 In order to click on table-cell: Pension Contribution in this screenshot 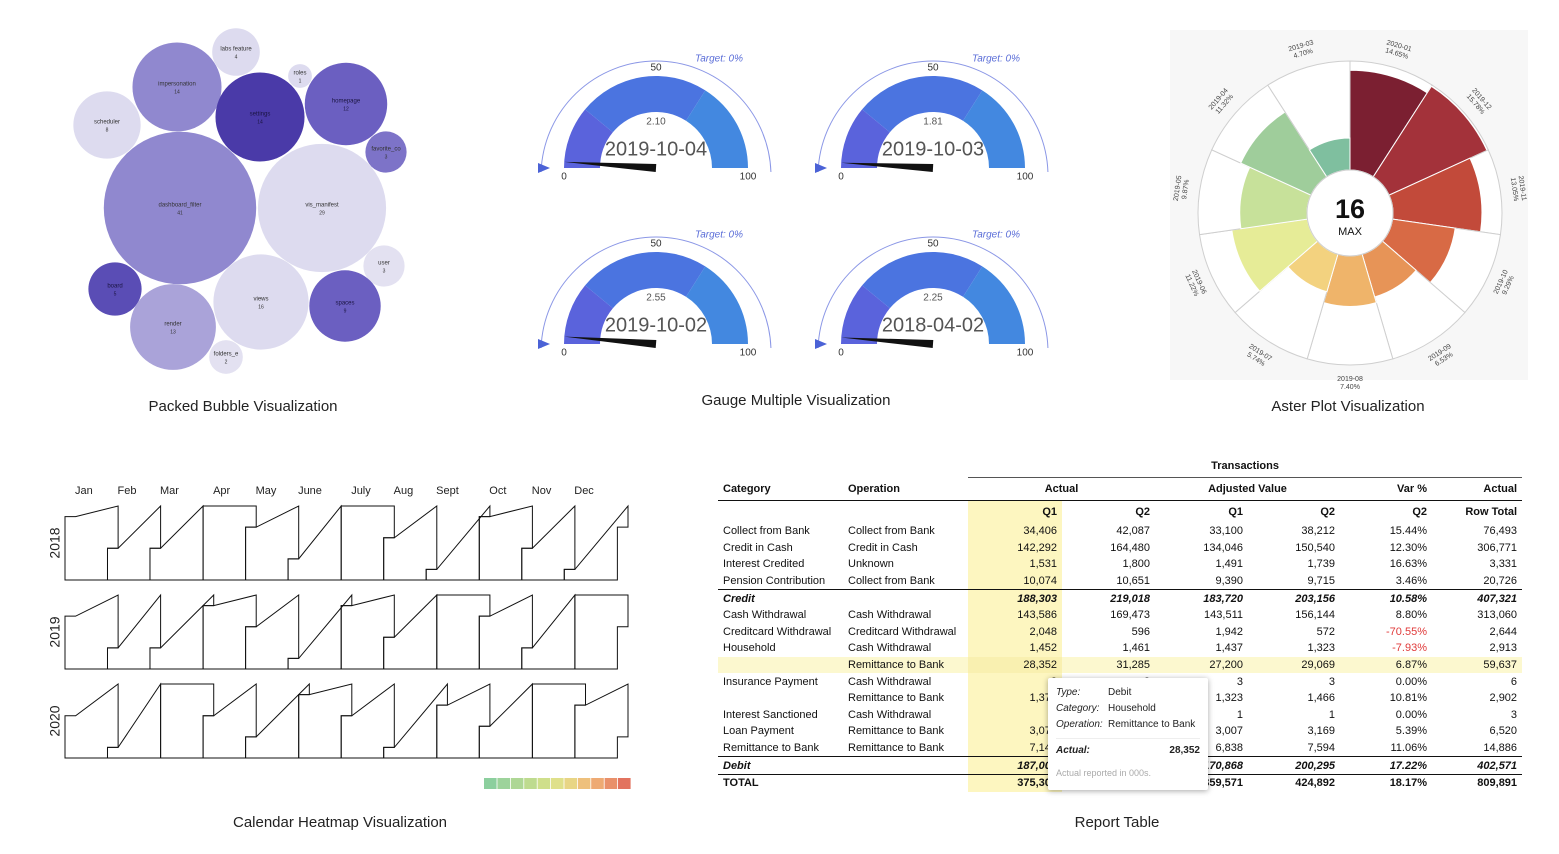, I will do `click(774, 581)`.